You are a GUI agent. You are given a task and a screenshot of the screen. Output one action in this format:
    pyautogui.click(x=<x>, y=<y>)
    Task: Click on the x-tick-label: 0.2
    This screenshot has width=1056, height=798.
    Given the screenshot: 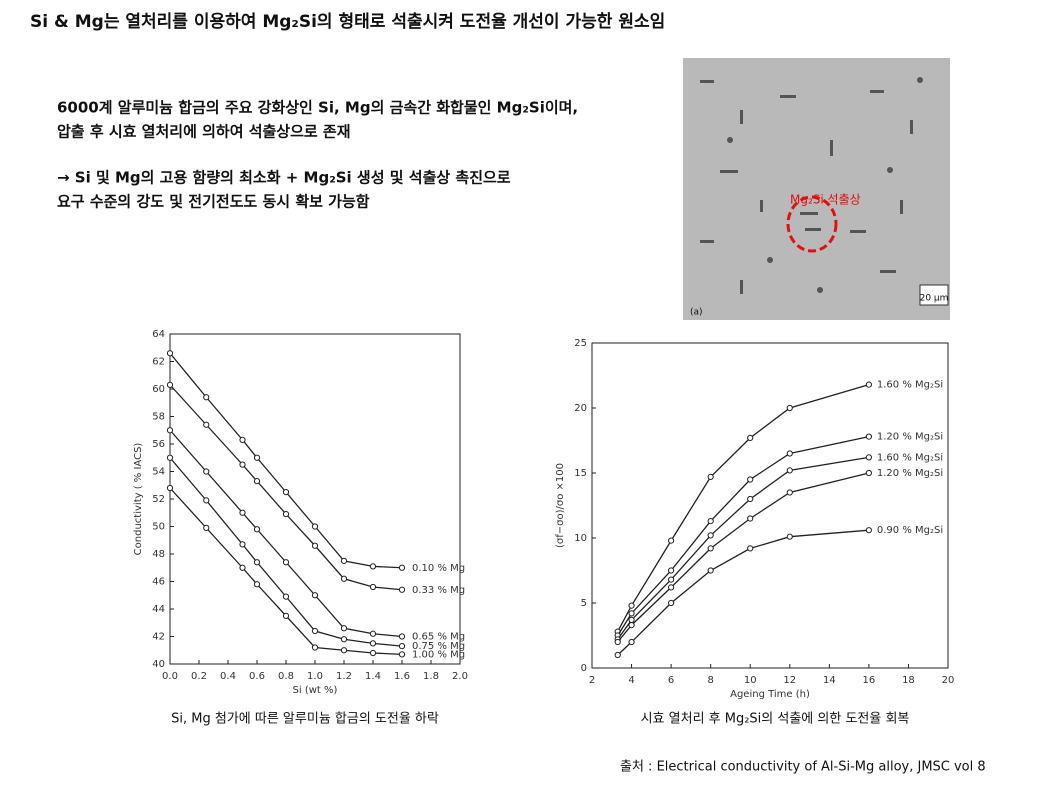 What is the action you would take?
    pyautogui.click(x=199, y=676)
    